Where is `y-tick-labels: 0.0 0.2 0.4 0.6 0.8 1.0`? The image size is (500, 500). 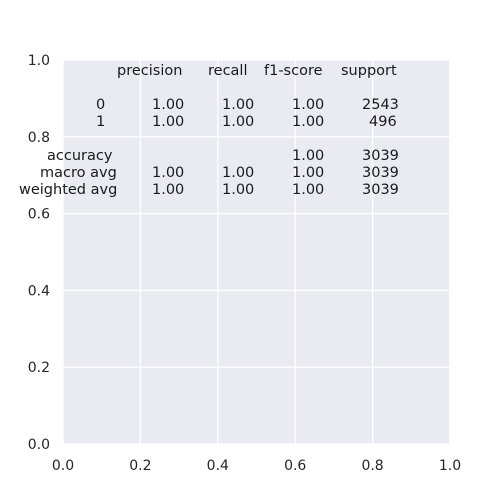
y-tick-labels: 0.0 0.2 0.4 0.6 0.8 1.0 is located at coordinates (39, 253).